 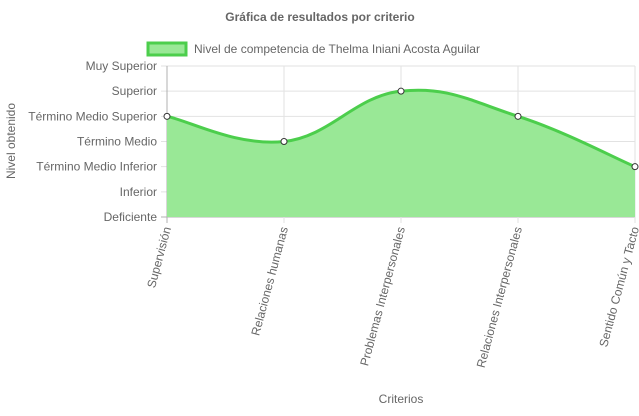 What do you see at coordinates (117, 142) in the screenshot?
I see `y-tick-label: Término Medio` at bounding box center [117, 142].